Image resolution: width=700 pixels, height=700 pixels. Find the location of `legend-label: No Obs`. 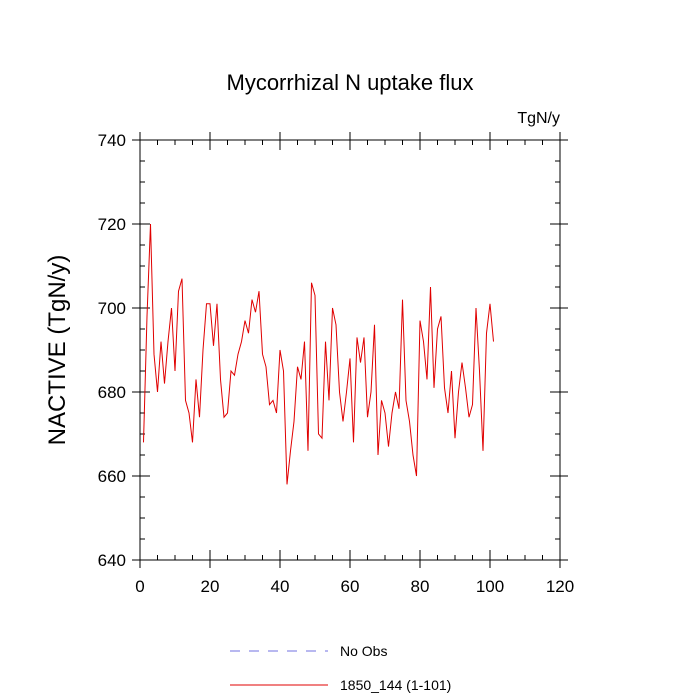

legend-label: No Obs is located at coordinates (363, 651).